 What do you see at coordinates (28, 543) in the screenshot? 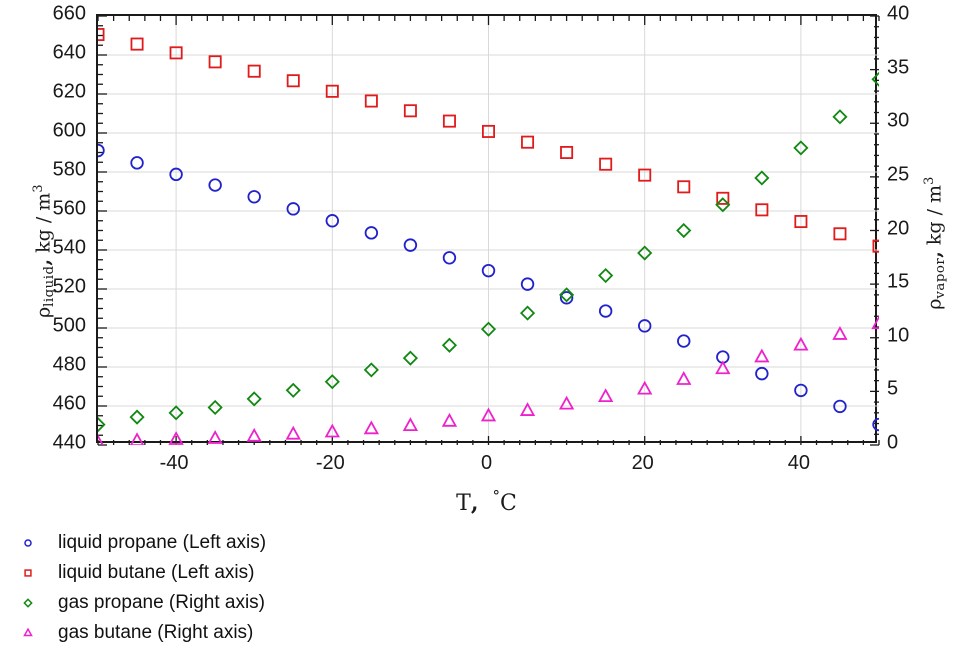
I see `circle-marker-icon` at bounding box center [28, 543].